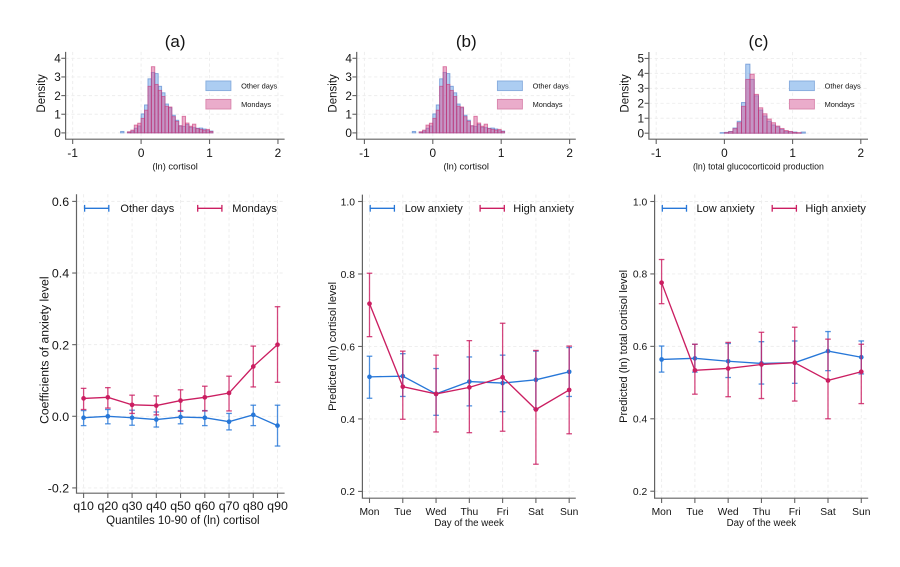  What do you see at coordinates (60, 417) in the screenshot?
I see `svg-text: 0.0` at bounding box center [60, 417].